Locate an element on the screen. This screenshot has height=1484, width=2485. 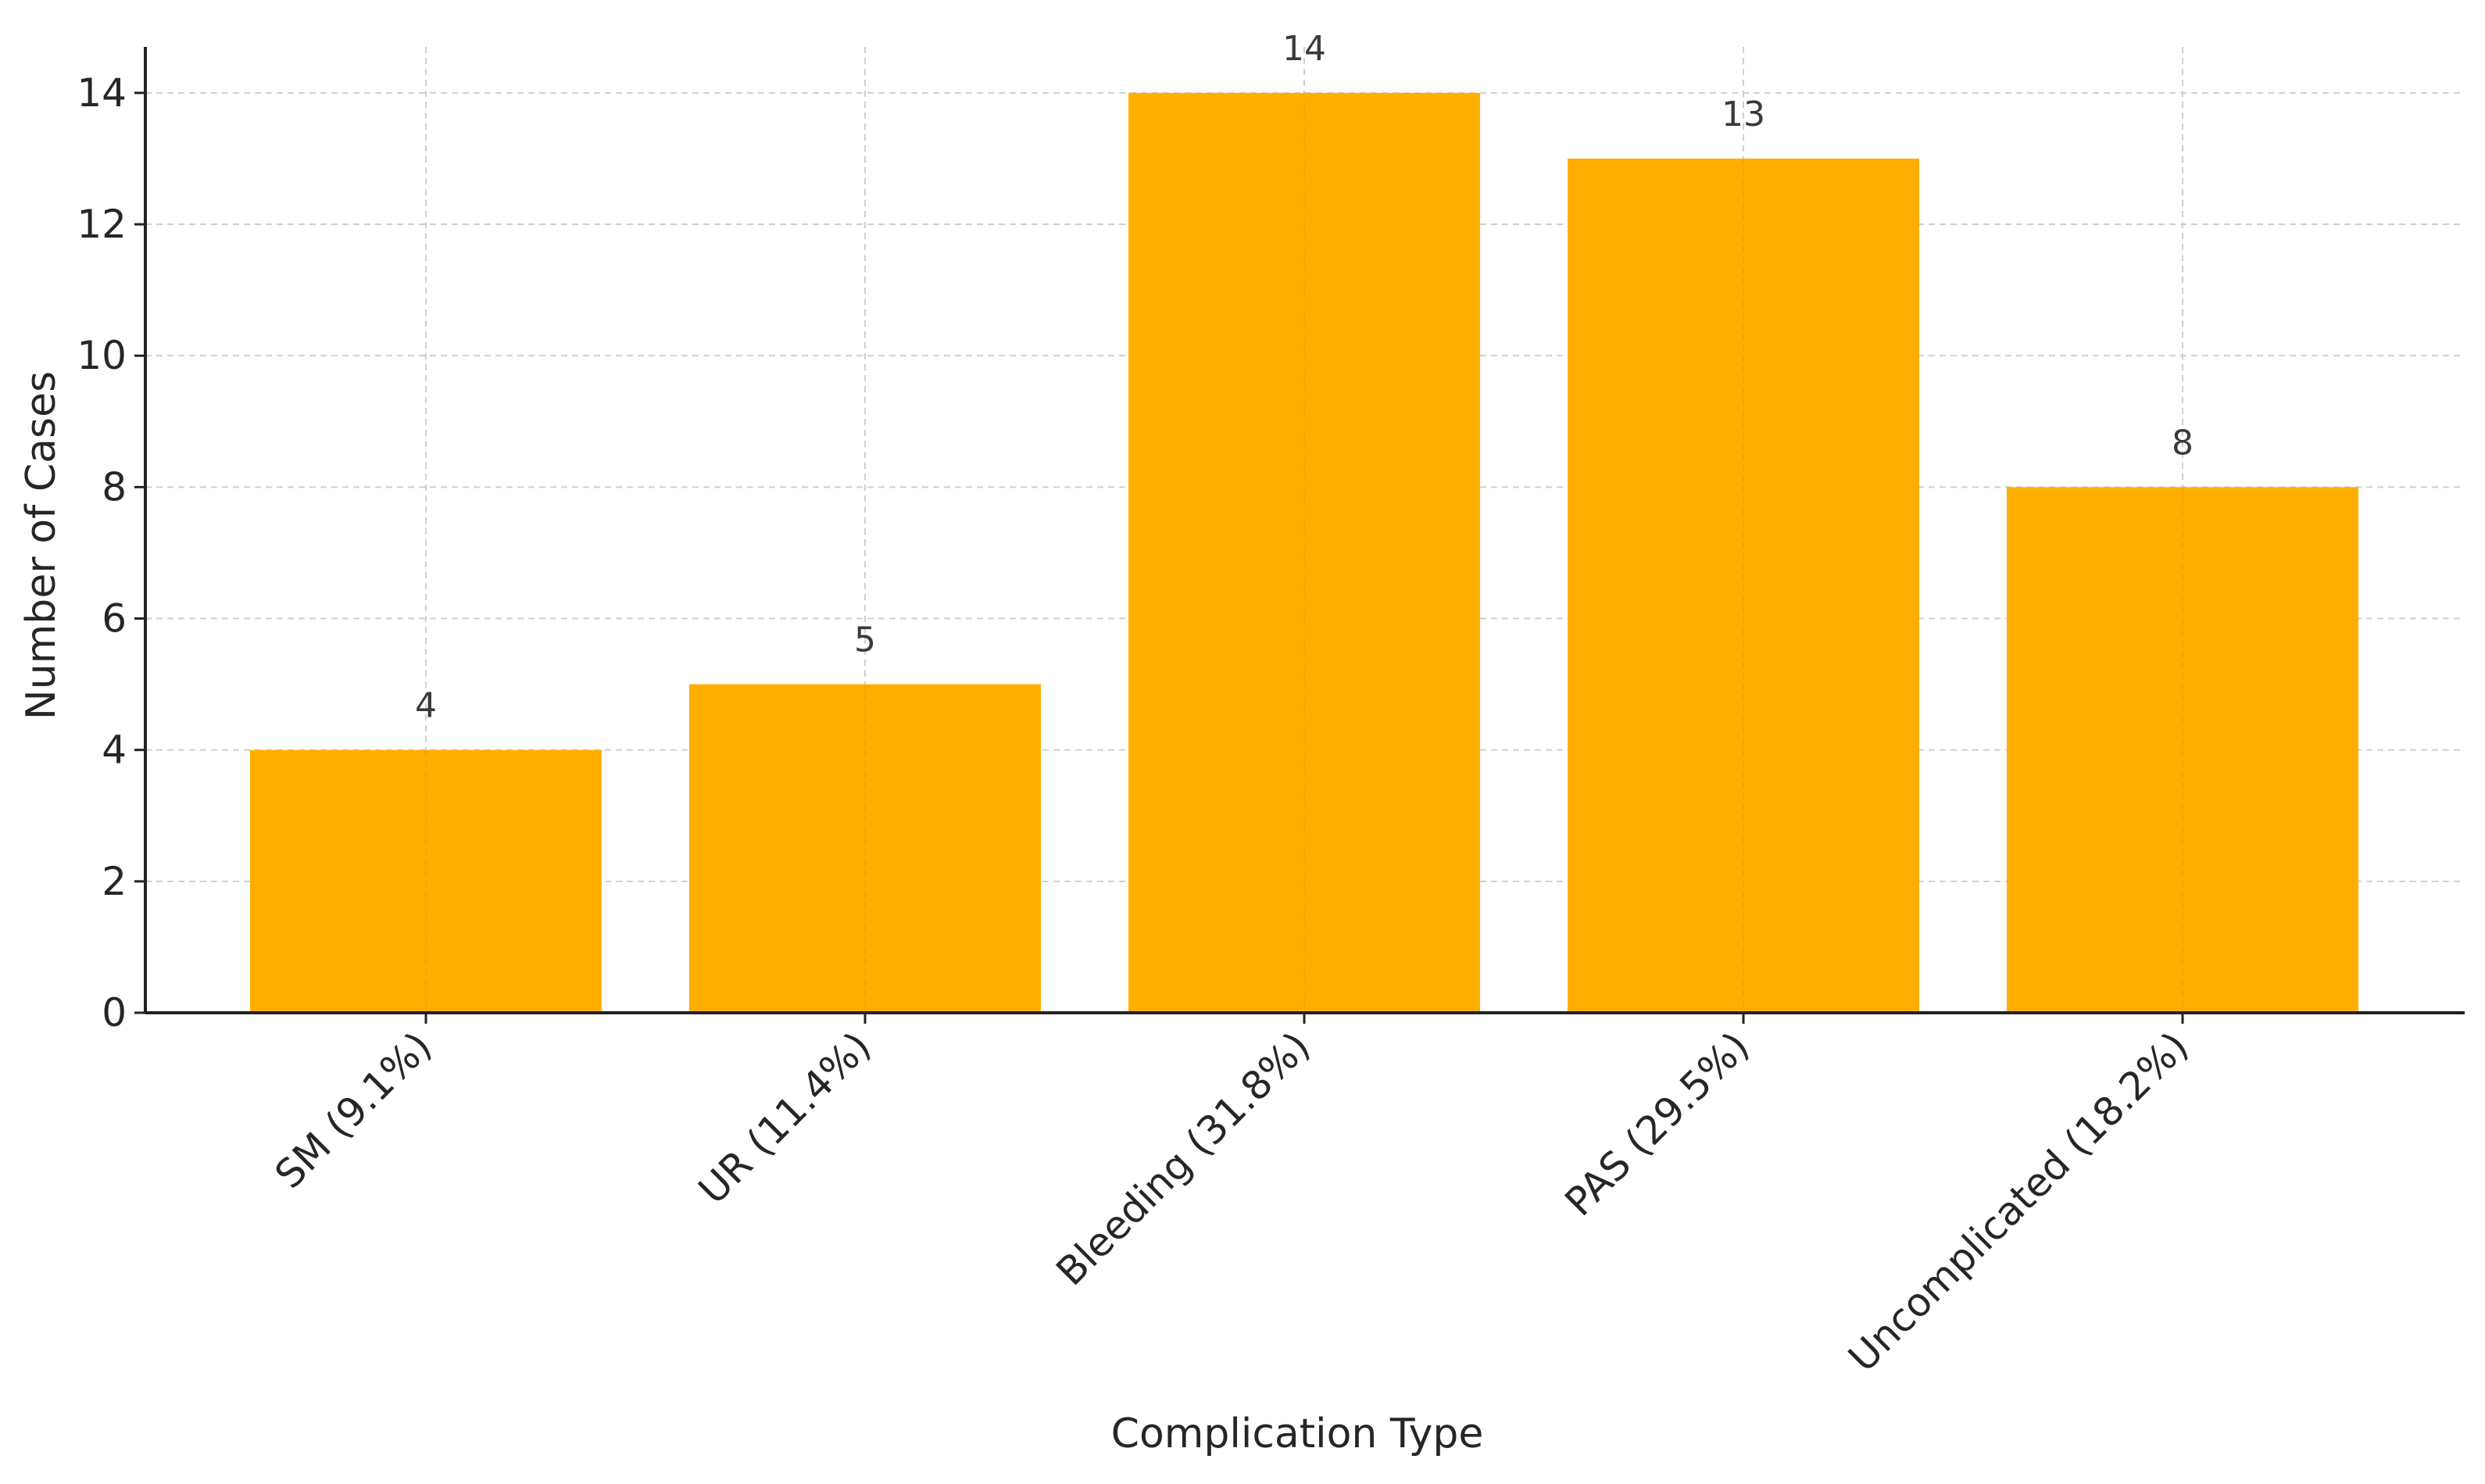
y-tick-label: 10 is located at coordinates (102, 355).